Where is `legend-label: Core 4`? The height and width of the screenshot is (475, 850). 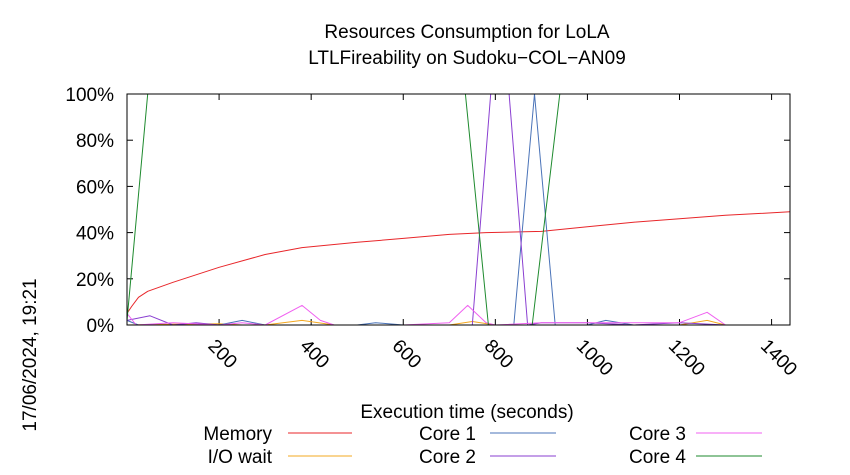 legend-label: Core 4 is located at coordinates (657, 457).